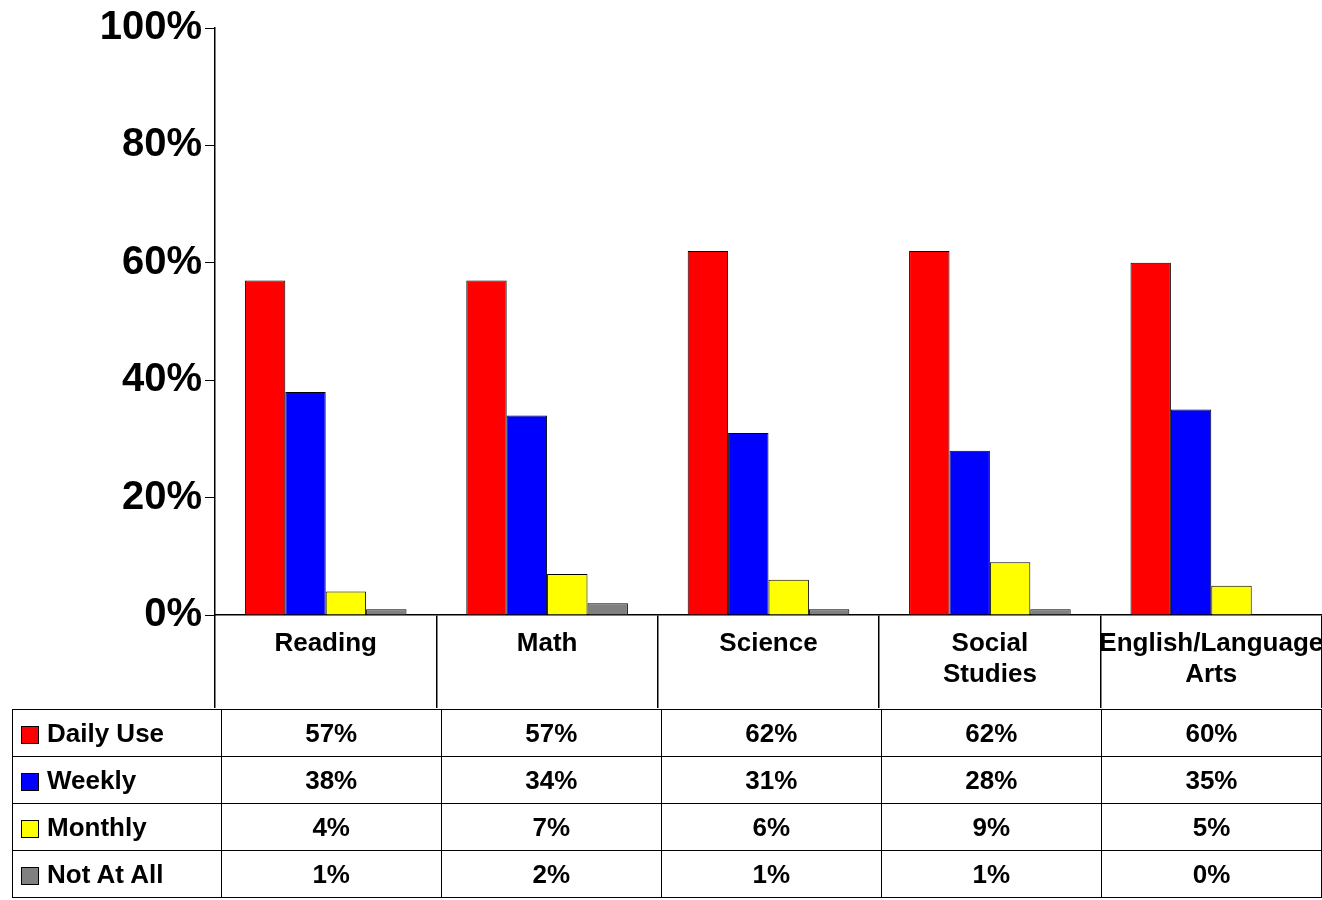 Image resolution: width=1322 pixels, height=900 pixels. I want to click on y-tick-label: 100%, so click(150, 25).